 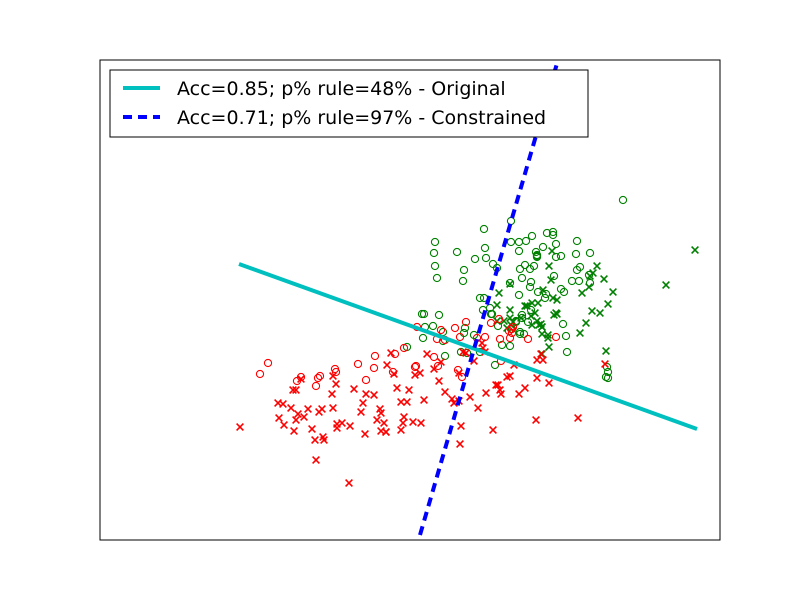 What do you see at coordinates (341, 89) in the screenshot?
I see `legend-label-original: Acc=0.85; p% rule=48% - Original` at bounding box center [341, 89].